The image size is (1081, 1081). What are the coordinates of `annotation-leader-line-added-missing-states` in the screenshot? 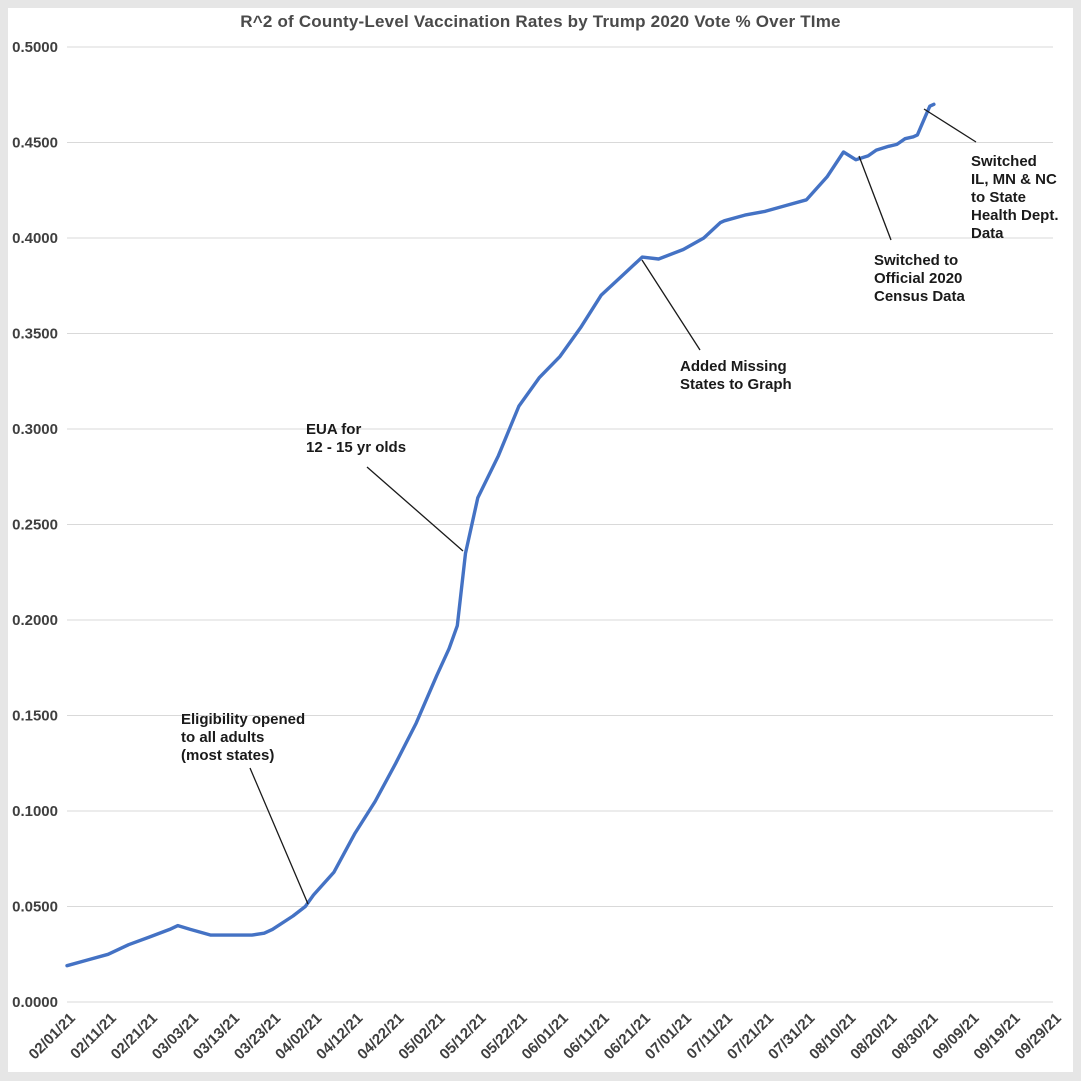 It's located at (671, 305).